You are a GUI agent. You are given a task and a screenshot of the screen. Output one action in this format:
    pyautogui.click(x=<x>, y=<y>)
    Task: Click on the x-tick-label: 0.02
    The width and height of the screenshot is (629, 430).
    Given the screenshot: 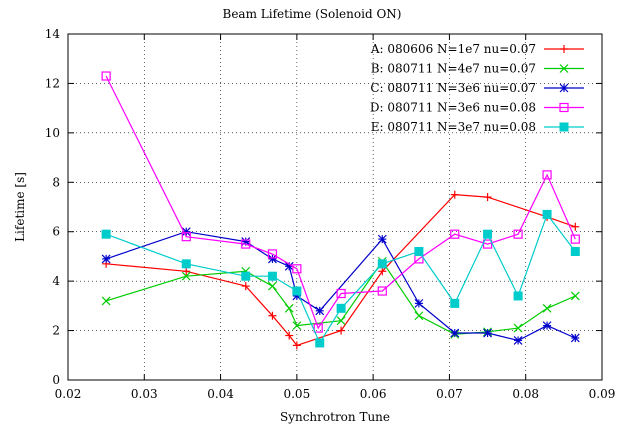 What is the action you would take?
    pyautogui.click(x=68, y=394)
    